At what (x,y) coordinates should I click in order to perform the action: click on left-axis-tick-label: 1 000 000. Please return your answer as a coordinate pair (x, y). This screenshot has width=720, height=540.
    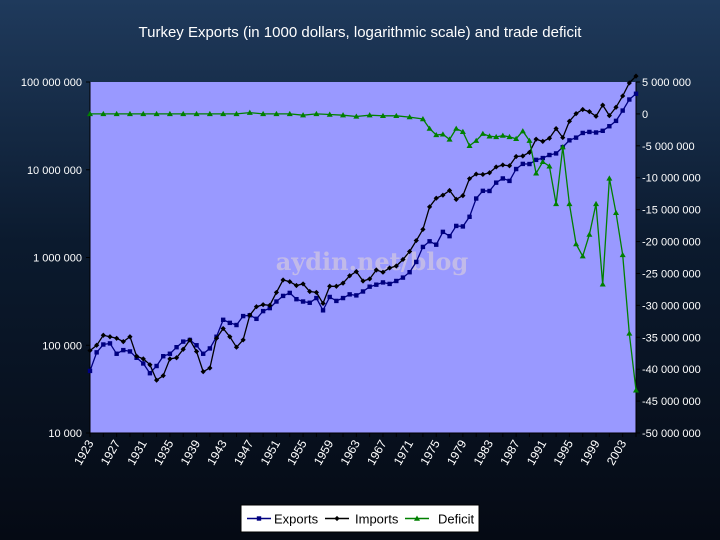
    Looking at the image, I should click on (57, 259).